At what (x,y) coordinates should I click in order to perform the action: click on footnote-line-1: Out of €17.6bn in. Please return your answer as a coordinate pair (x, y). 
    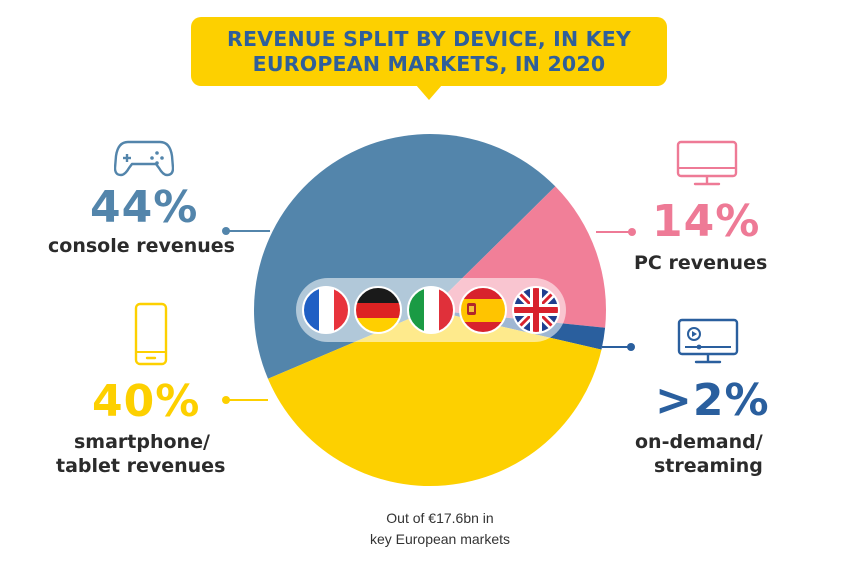
    Looking at the image, I should click on (440, 518).